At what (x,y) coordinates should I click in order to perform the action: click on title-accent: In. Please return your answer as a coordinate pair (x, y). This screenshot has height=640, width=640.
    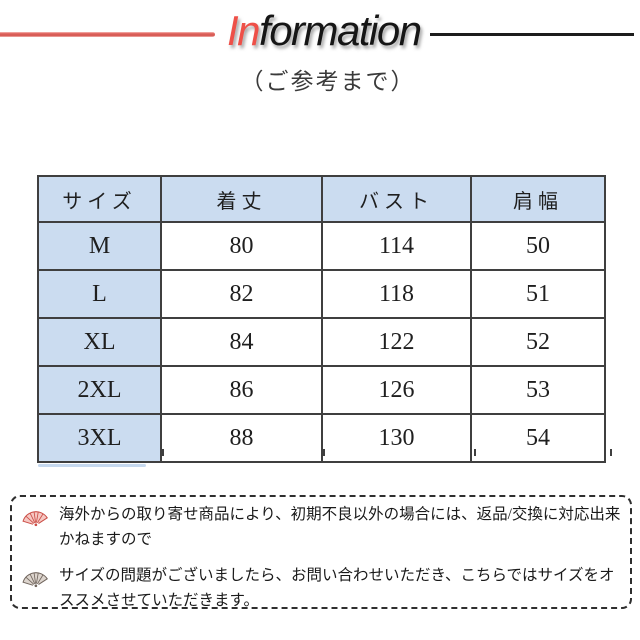
    Looking at the image, I should click on (244, 30).